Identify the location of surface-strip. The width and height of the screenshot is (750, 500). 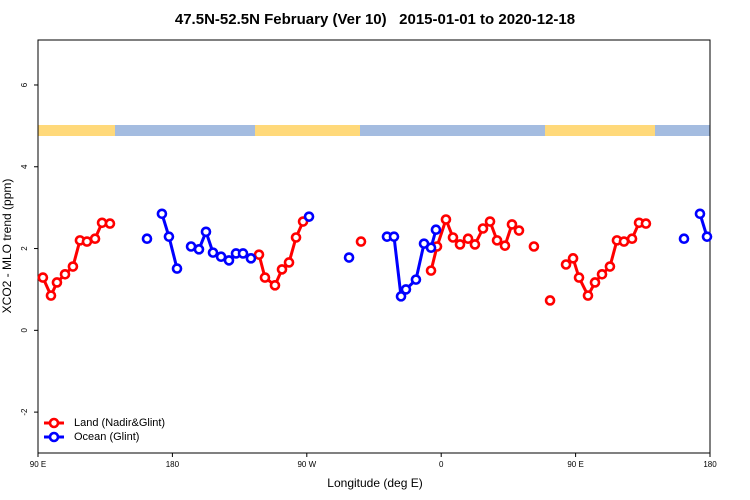
(374, 130).